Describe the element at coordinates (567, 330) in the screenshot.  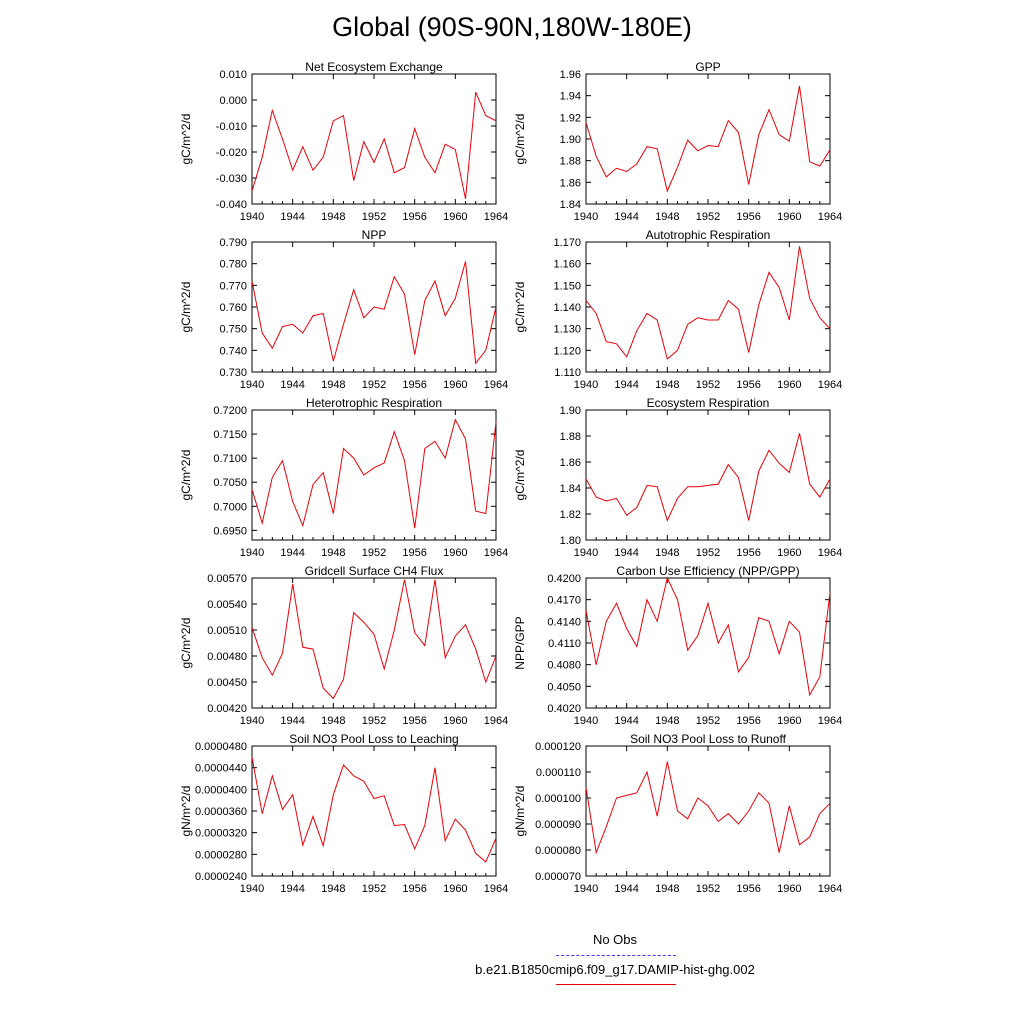
I see `y-tick-label: 1.130` at that location.